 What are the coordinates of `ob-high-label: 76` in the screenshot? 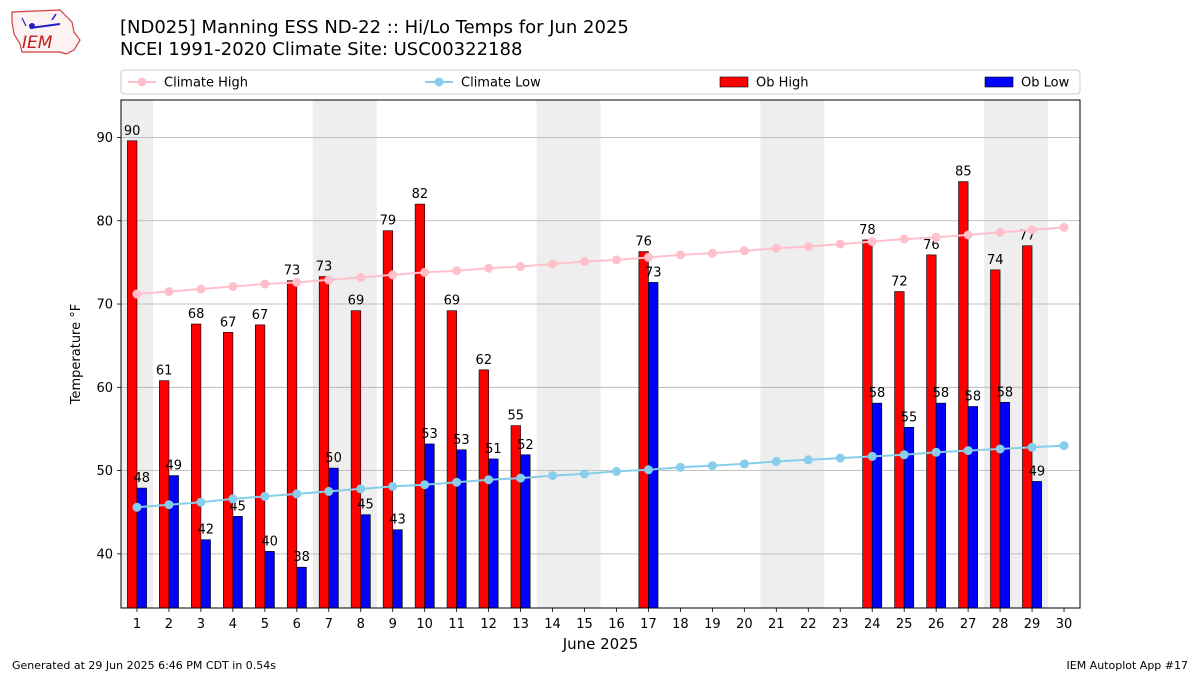 It's located at (643, 242).